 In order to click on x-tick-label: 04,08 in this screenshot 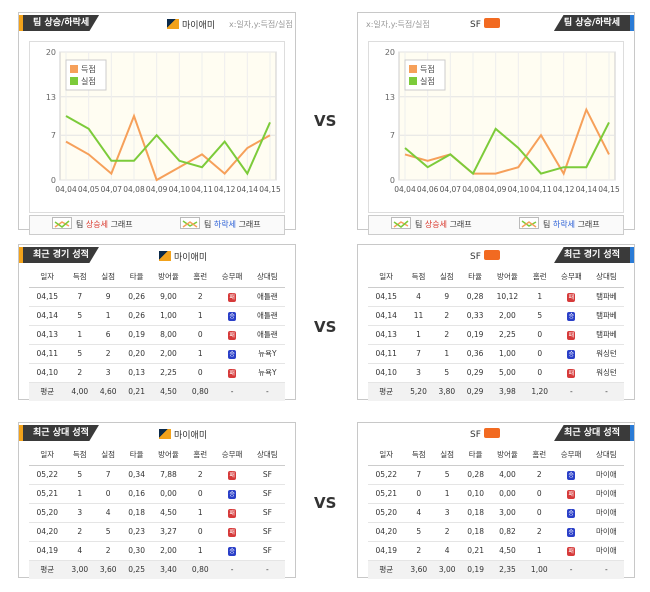, I will do `click(134, 189)`.